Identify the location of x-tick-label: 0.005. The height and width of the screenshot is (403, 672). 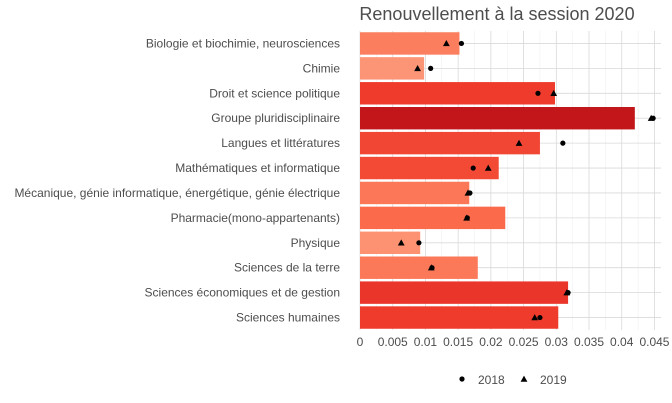
(393, 342).